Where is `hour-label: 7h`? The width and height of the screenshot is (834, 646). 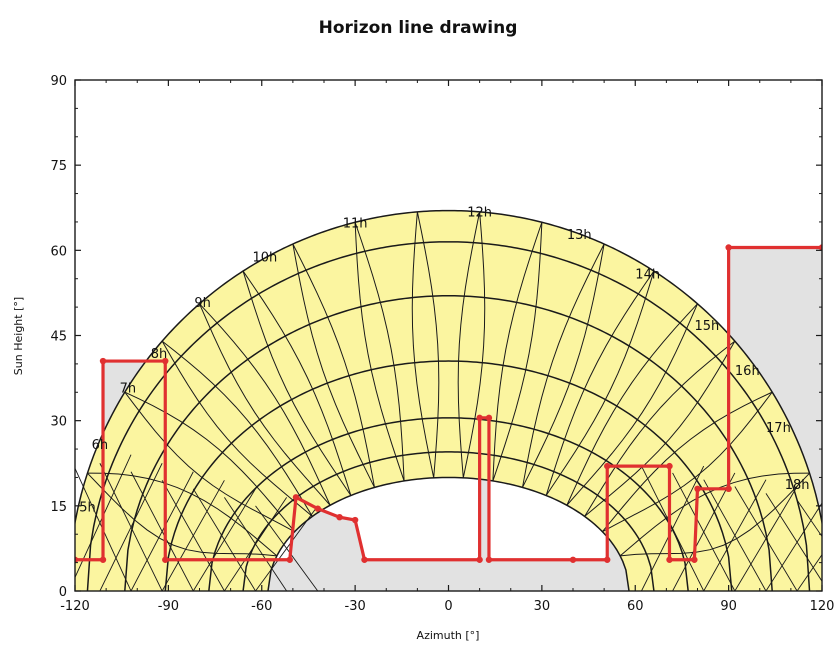 hour-label: 7h is located at coordinates (128, 388).